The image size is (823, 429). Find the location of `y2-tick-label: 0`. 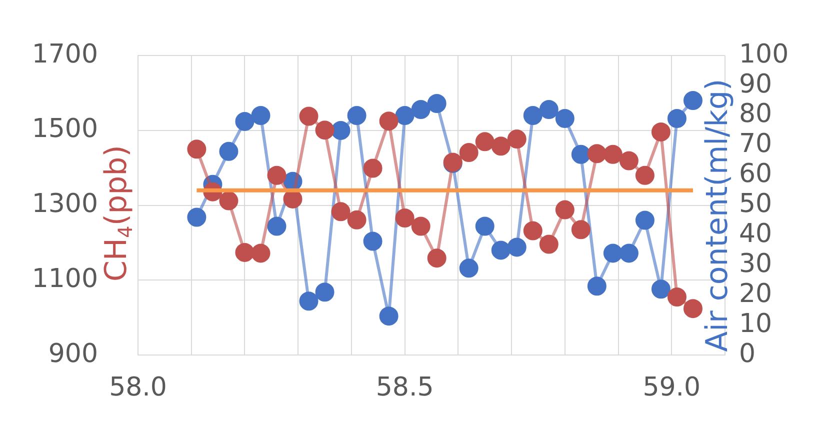

y2-tick-label: 0 is located at coordinates (747, 353).